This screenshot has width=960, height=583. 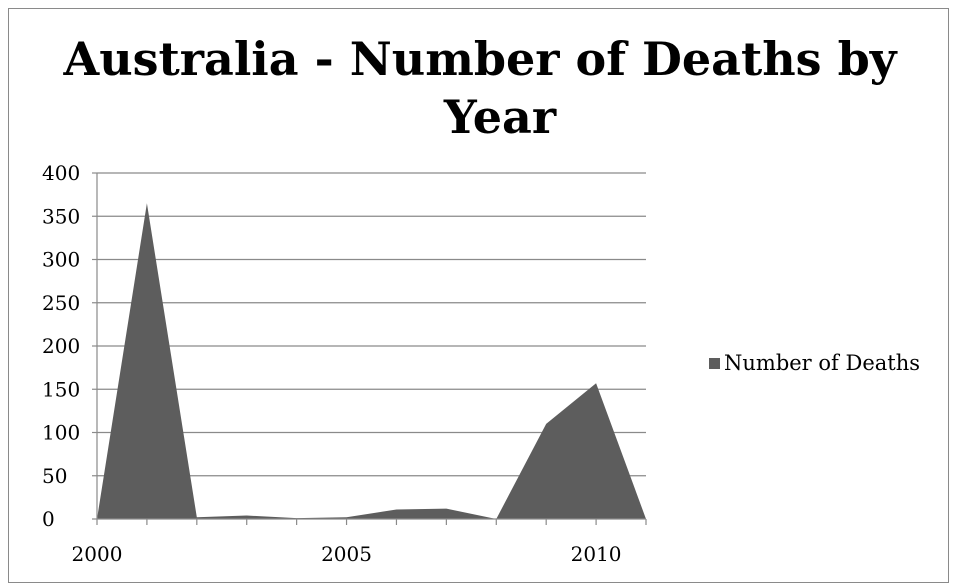 I want to click on y-tick-label: 50, so click(x=54, y=476).